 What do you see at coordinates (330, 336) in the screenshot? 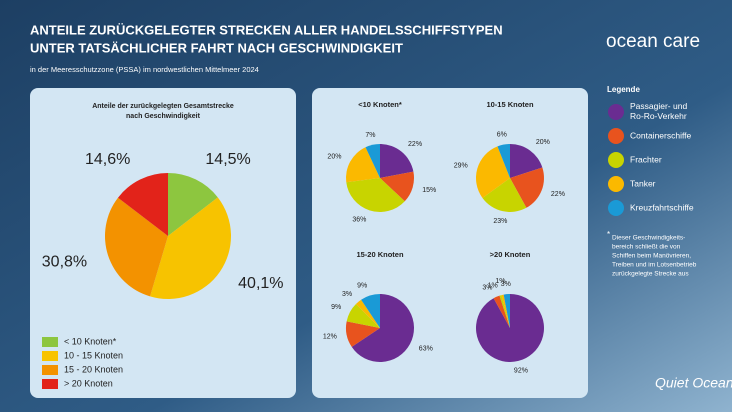
I see `data-label: 12%` at bounding box center [330, 336].